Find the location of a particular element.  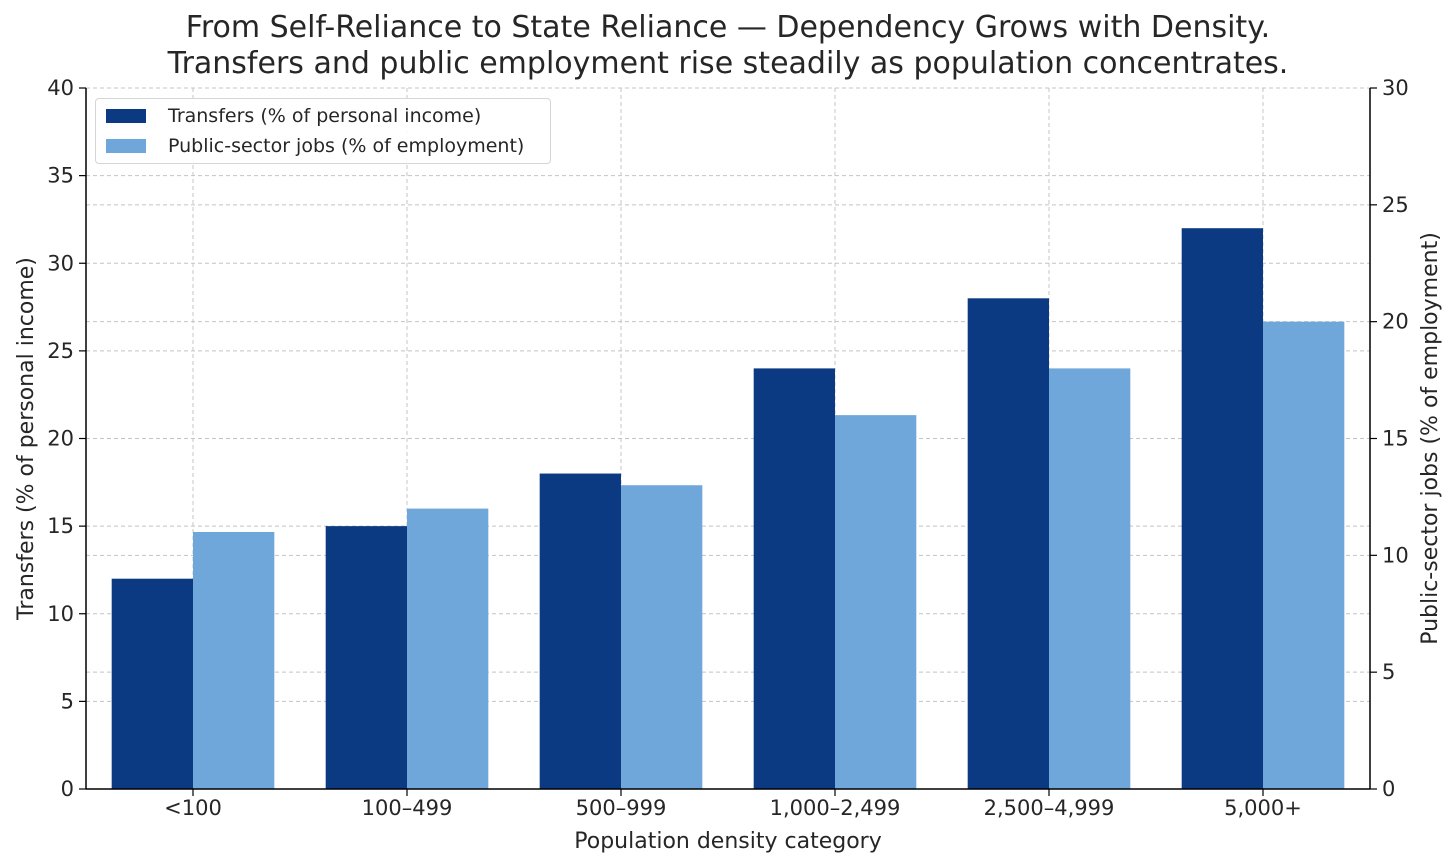

tick-label-left-1: 5 is located at coordinates (67, 701).